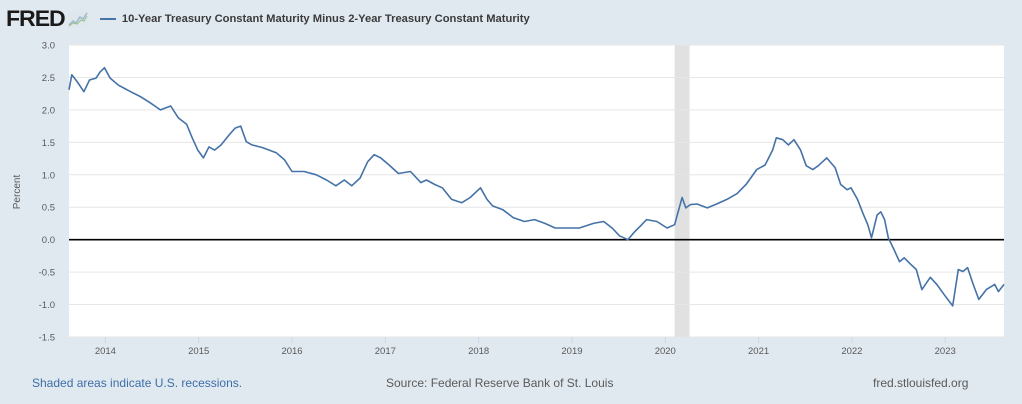 The image size is (1022, 404). Describe the element at coordinates (198, 351) in the screenshot. I see `x-tick-label: 2015` at that location.